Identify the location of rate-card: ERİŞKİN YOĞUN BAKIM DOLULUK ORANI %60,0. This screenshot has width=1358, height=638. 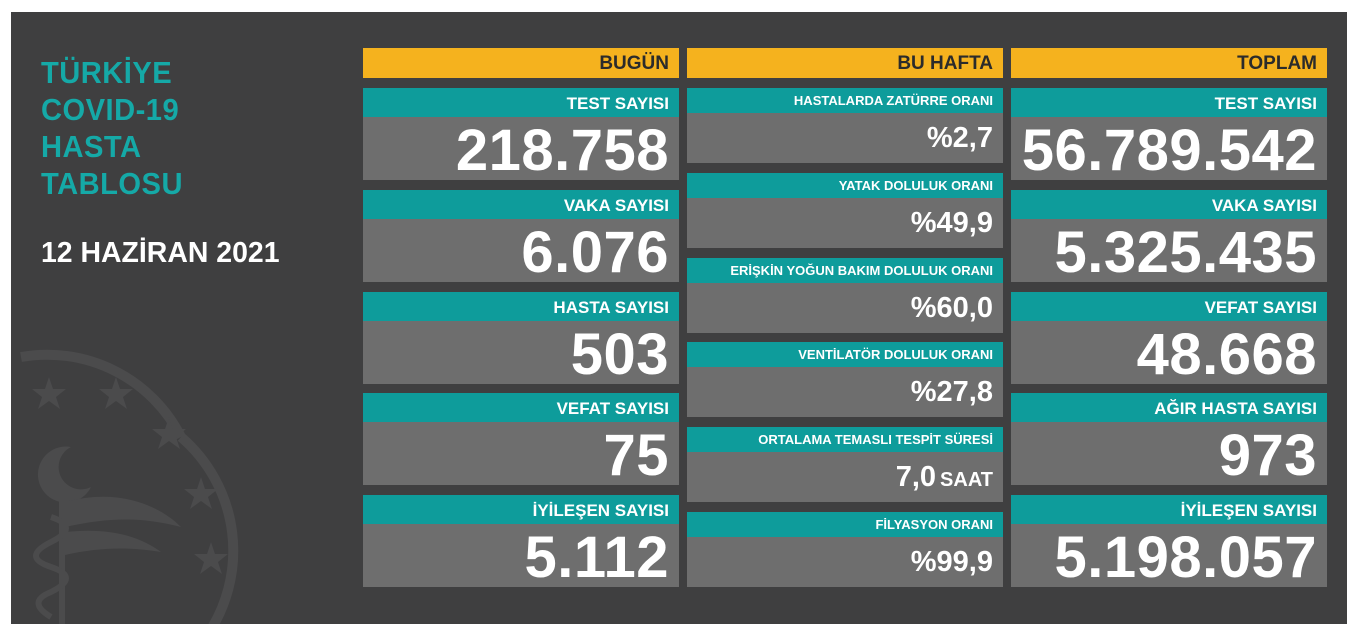
(845, 295).